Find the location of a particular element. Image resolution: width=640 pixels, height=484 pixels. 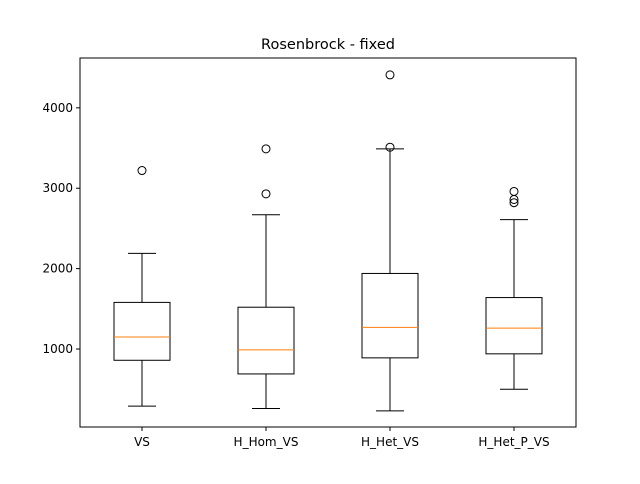

y-tick-label: 2000 is located at coordinates (57, 269).